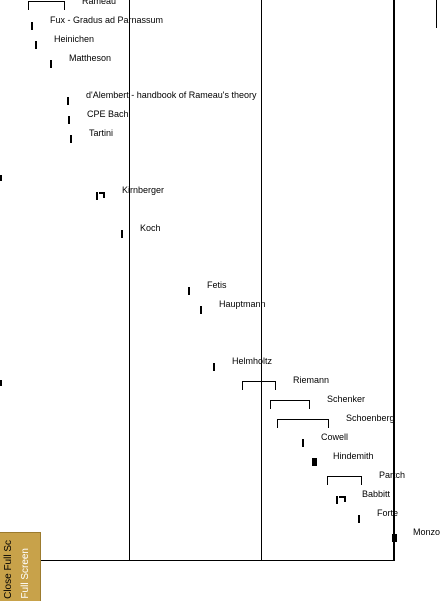  What do you see at coordinates (99, 3) in the screenshot?
I see `timeline-label: Rameau` at bounding box center [99, 3].